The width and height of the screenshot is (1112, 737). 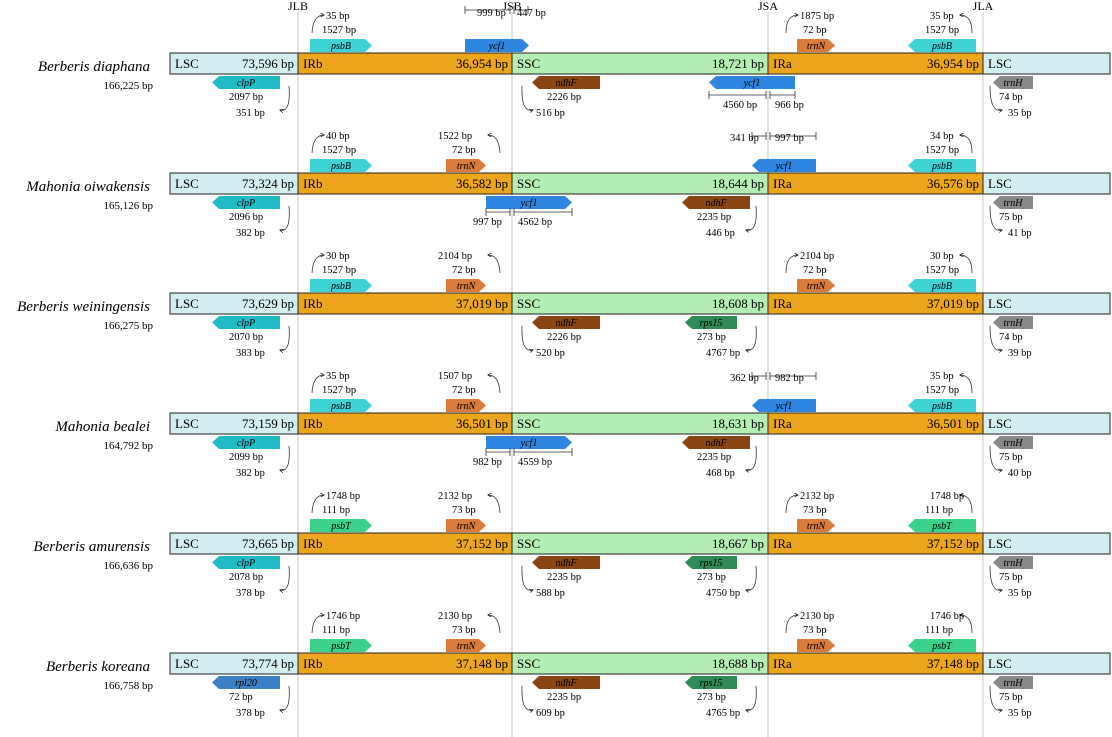 I want to click on bp-label: 40 bp, so click(x=1020, y=473).